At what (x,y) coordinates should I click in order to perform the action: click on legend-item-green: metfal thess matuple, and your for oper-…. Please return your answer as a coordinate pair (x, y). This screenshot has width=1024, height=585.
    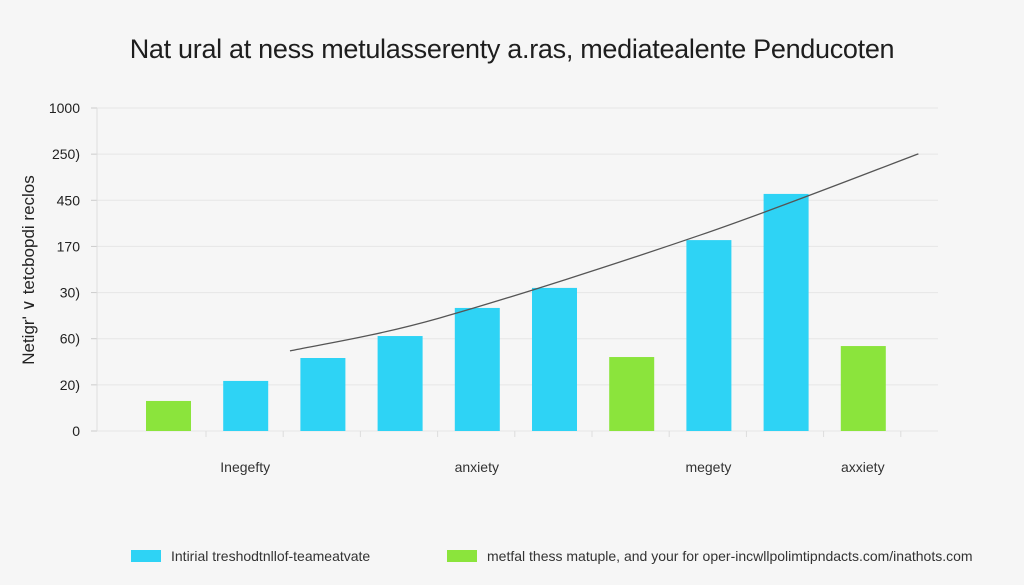
    Looking at the image, I should click on (710, 556).